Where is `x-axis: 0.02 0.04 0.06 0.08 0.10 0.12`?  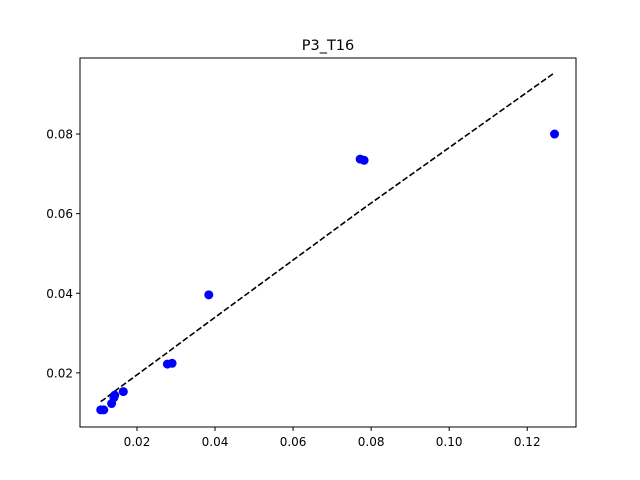
x-axis: 0.02 0.04 0.06 0.08 0.10 0.12 is located at coordinates (332, 438).